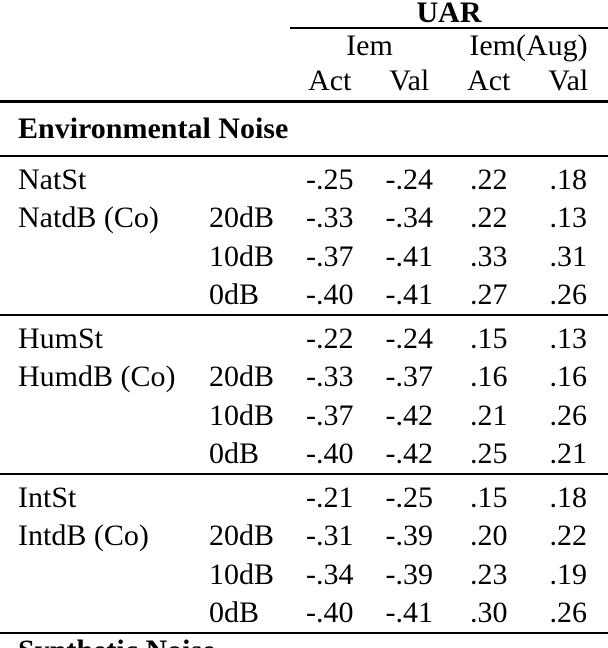 This screenshot has height=648, width=608. Describe the element at coordinates (304, 536) in the screenshot. I see `table-row: IntdB (Co) 20dB -.31 -.39 .20 .22` at that location.